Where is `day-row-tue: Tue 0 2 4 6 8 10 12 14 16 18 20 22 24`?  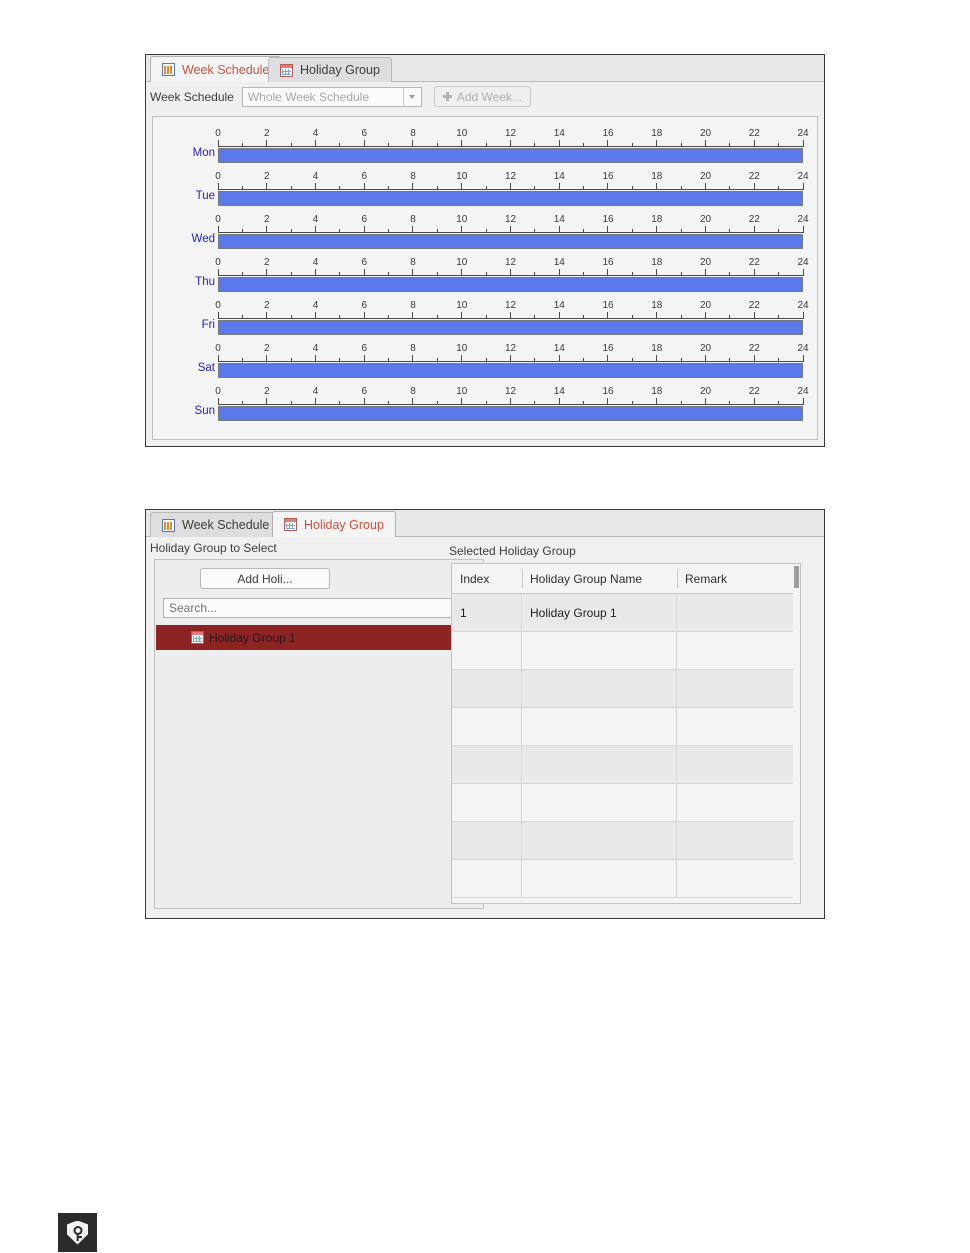 day-row-tue: Tue 0 2 4 6 8 10 12 14 16 18 20 22 24 is located at coordinates (485, 189).